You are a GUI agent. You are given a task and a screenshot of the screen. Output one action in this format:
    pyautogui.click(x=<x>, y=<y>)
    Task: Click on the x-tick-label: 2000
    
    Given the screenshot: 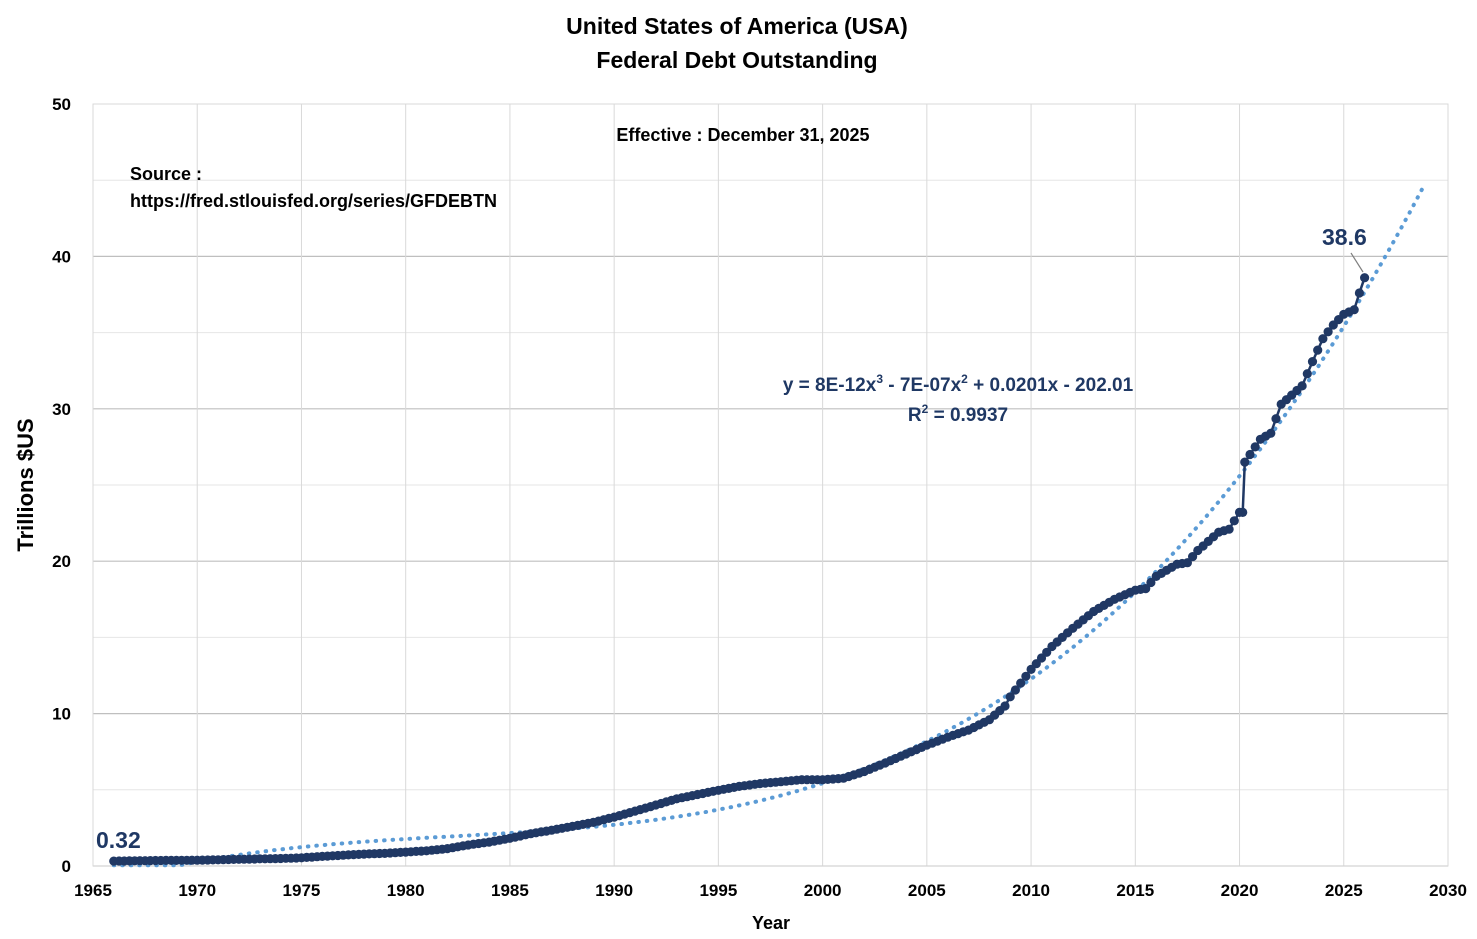 What is the action you would take?
    pyautogui.click(x=823, y=890)
    